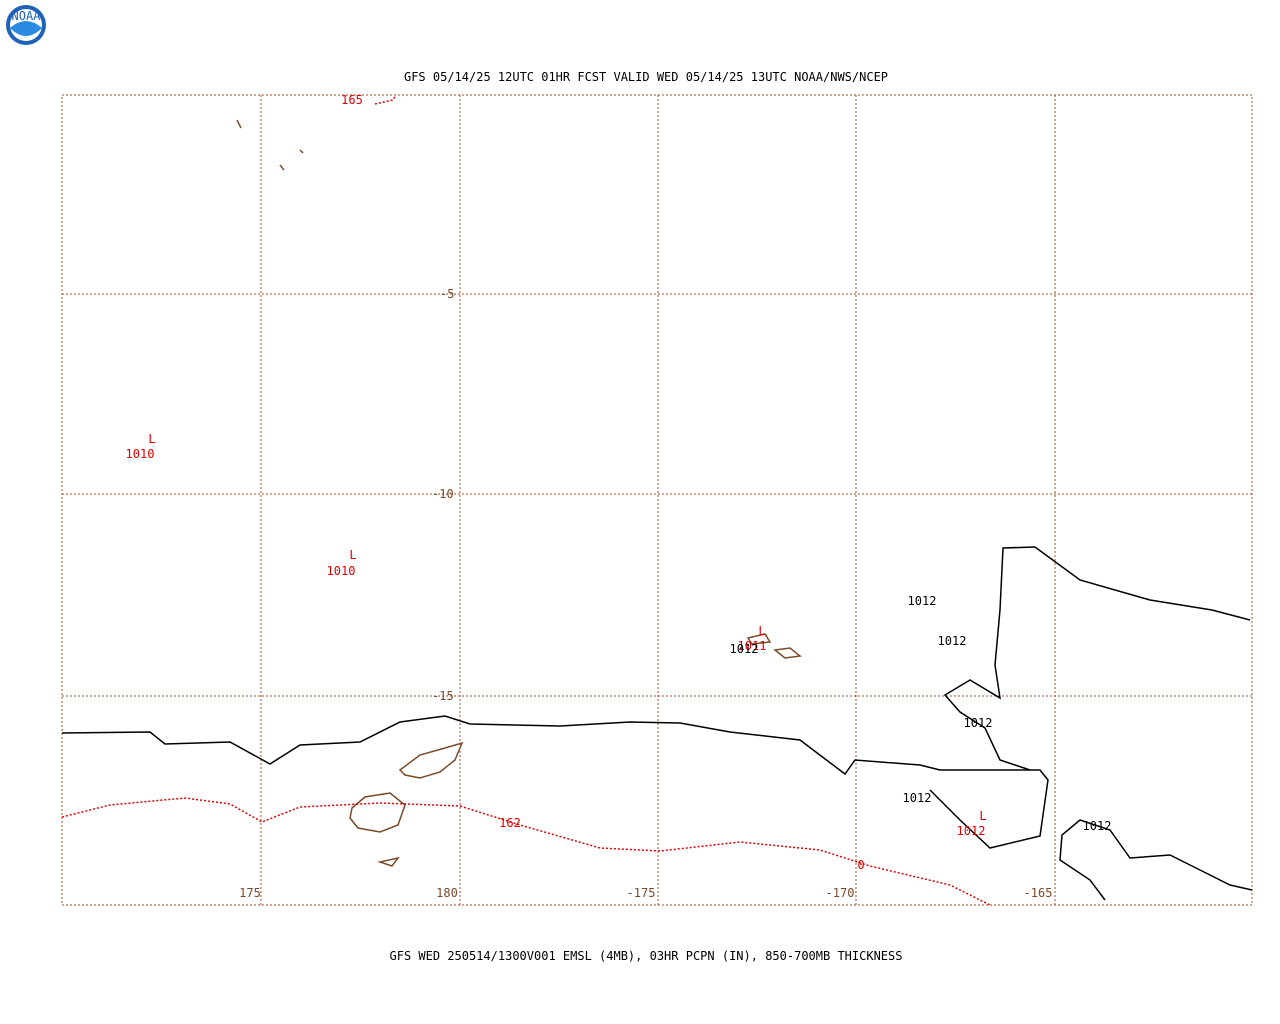 The width and height of the screenshot is (1280, 1024). What do you see at coordinates (443, 696) in the screenshot?
I see `lat-label: -15` at bounding box center [443, 696].